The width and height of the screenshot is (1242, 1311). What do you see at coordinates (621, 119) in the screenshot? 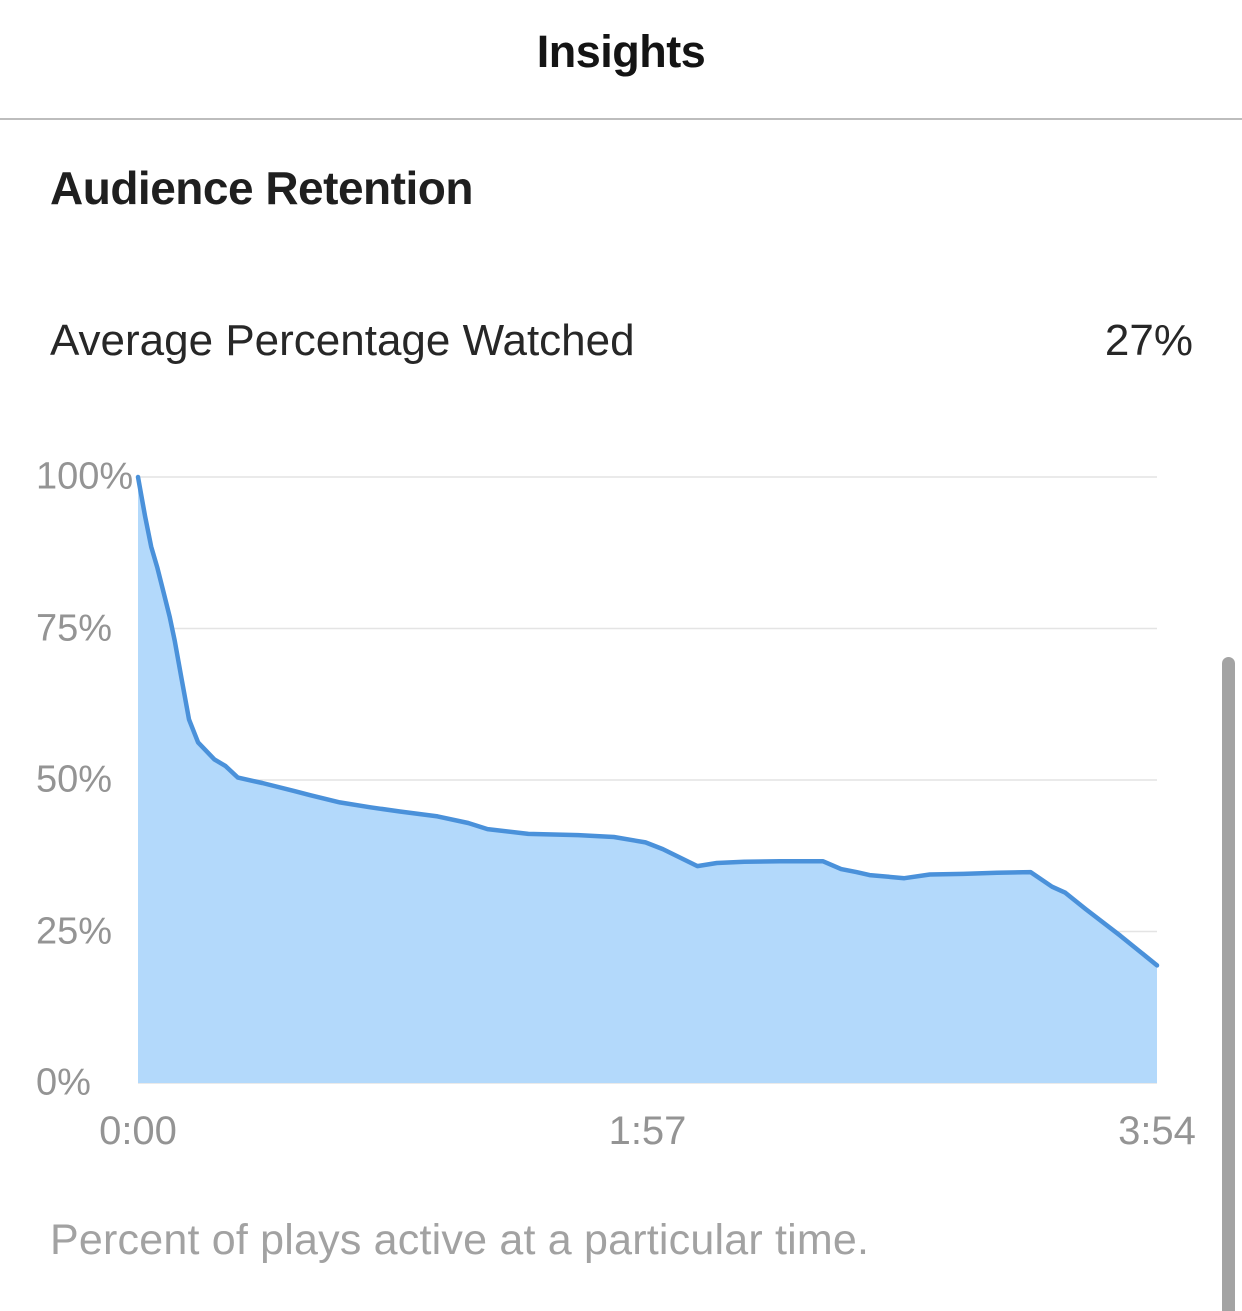
I see `header-divider` at bounding box center [621, 119].